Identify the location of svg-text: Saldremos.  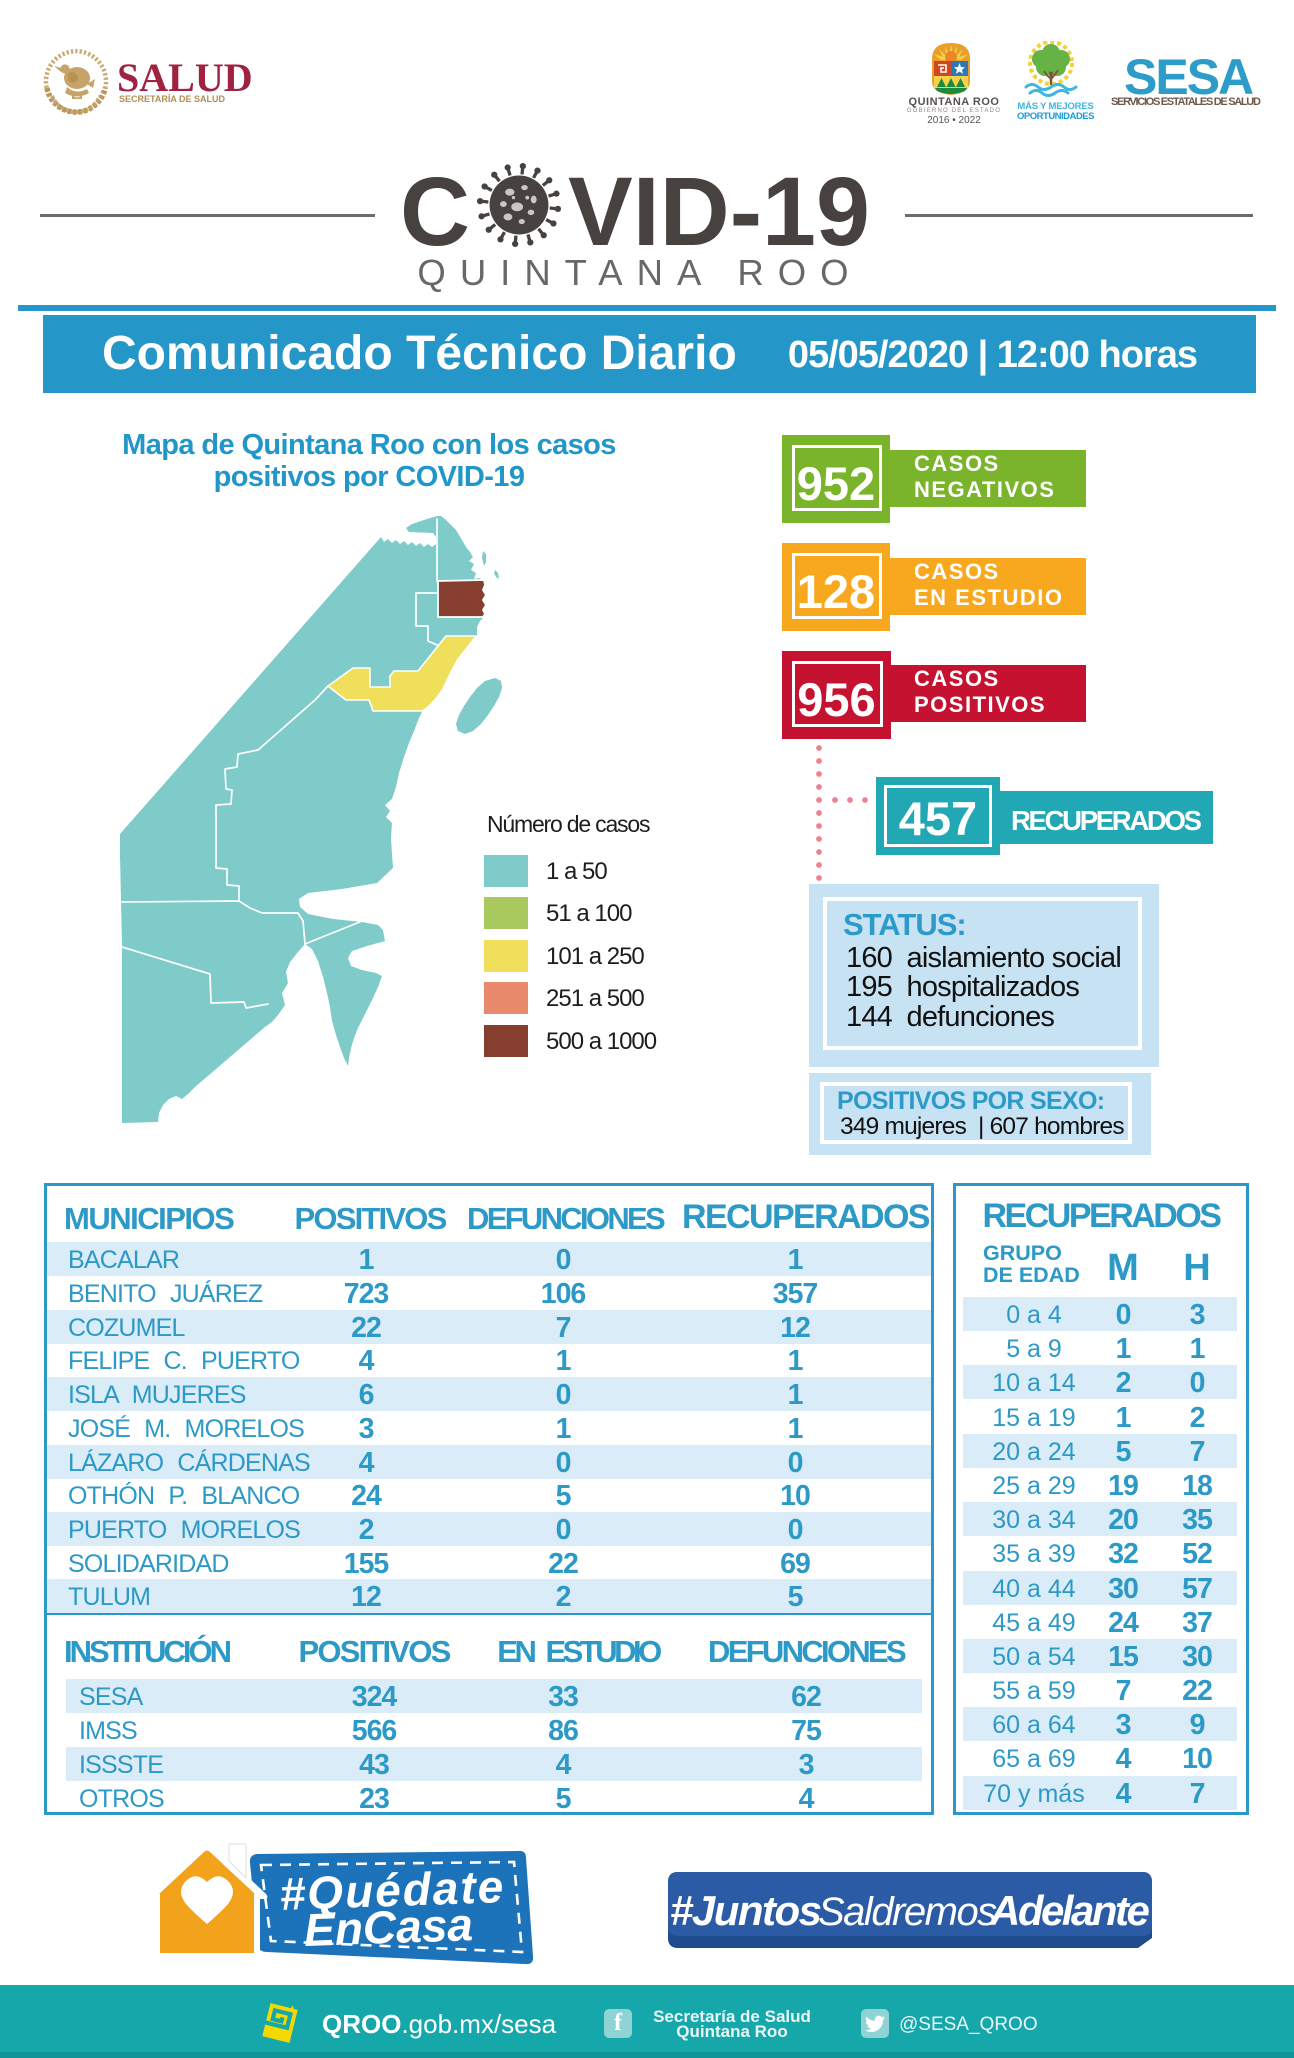
(907, 1912).